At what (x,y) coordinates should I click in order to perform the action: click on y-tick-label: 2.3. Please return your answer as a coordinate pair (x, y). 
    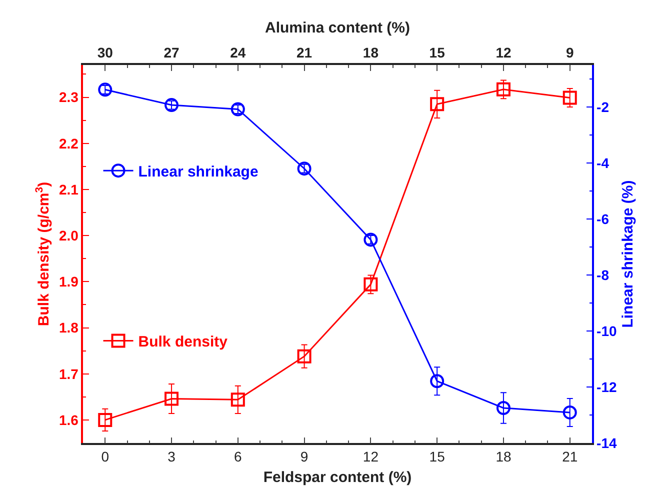
    Looking at the image, I should click on (68, 97).